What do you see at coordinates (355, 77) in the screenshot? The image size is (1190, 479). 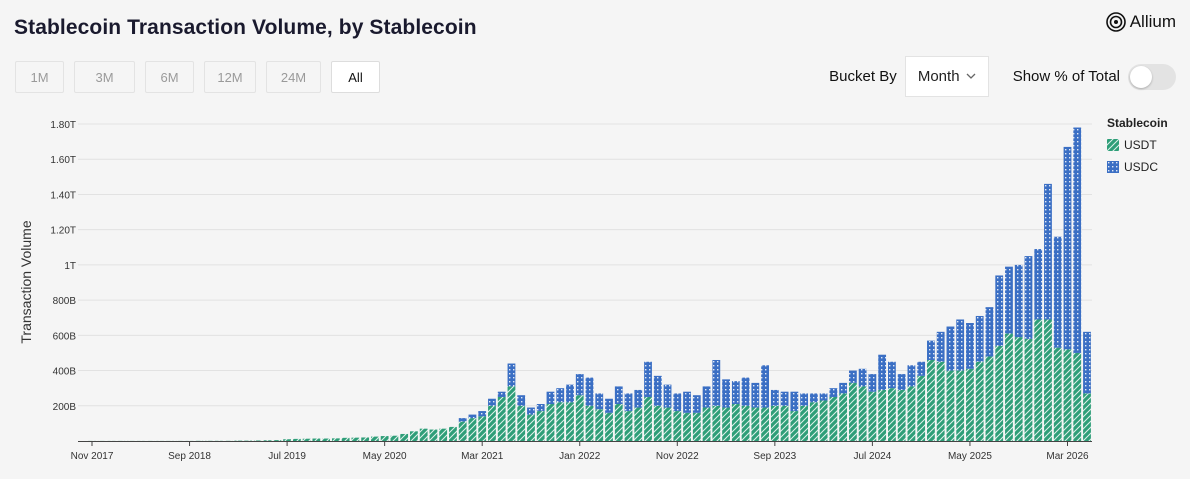 I see `range-button-all: All` at bounding box center [355, 77].